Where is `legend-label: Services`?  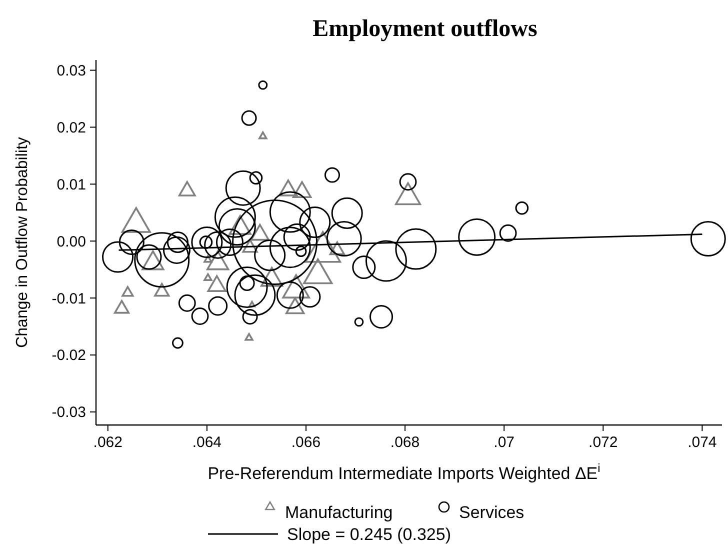 legend-label: Services is located at coordinates (491, 512).